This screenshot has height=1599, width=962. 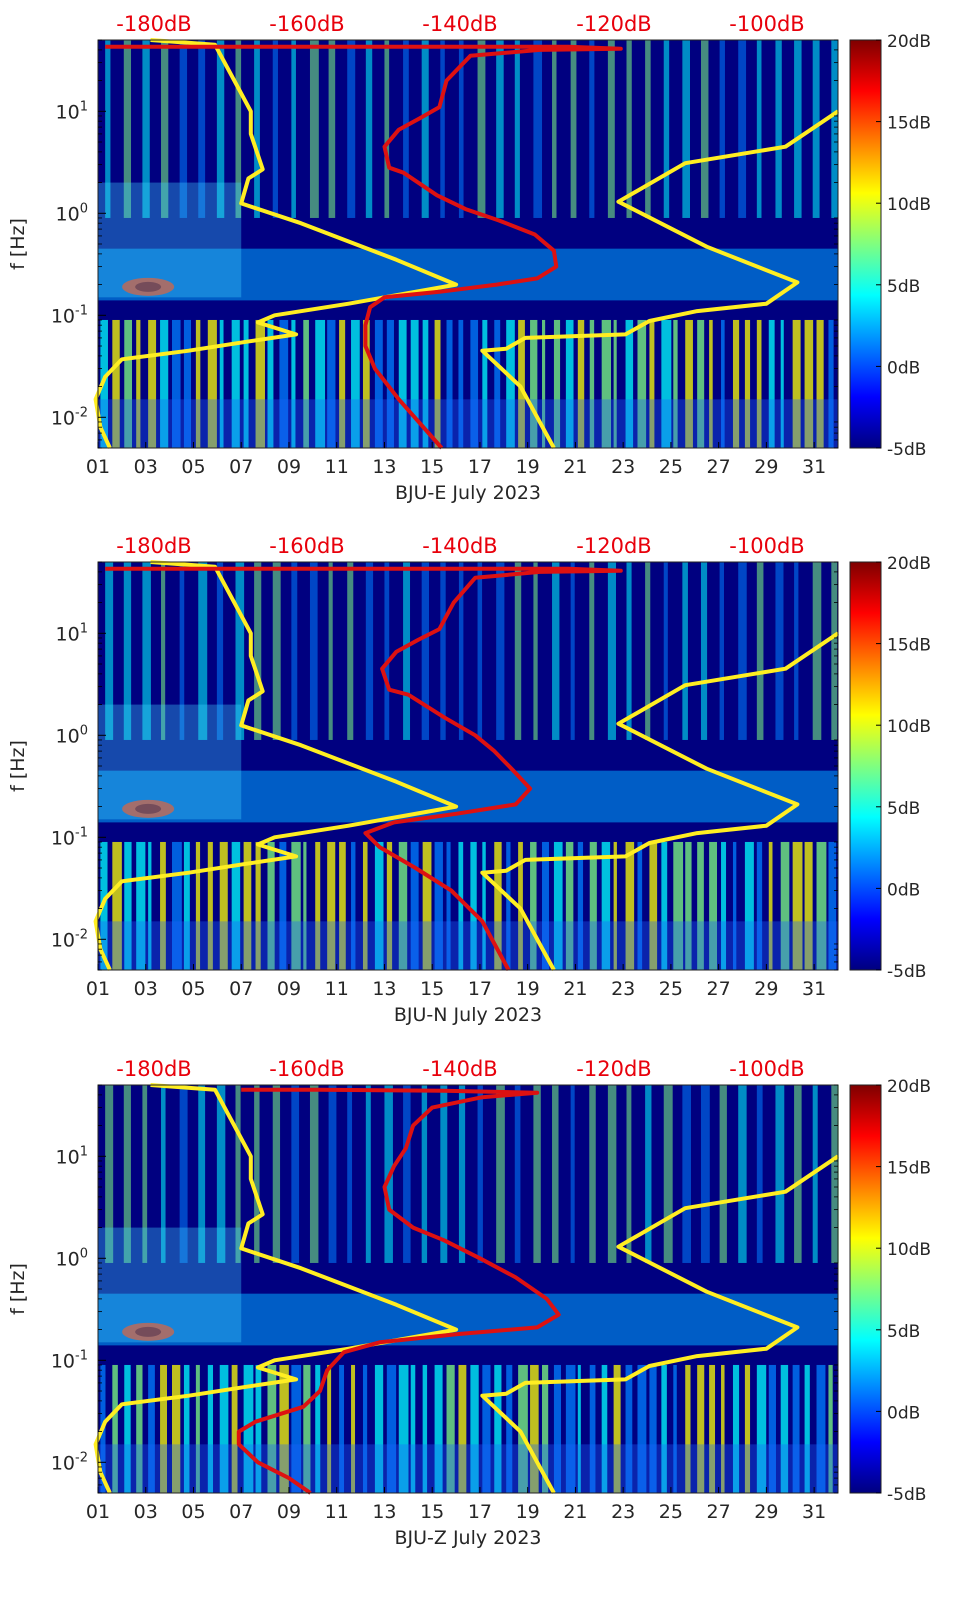 What do you see at coordinates (170, 762) in the screenshot?
I see `noise-region` at bounding box center [170, 762].